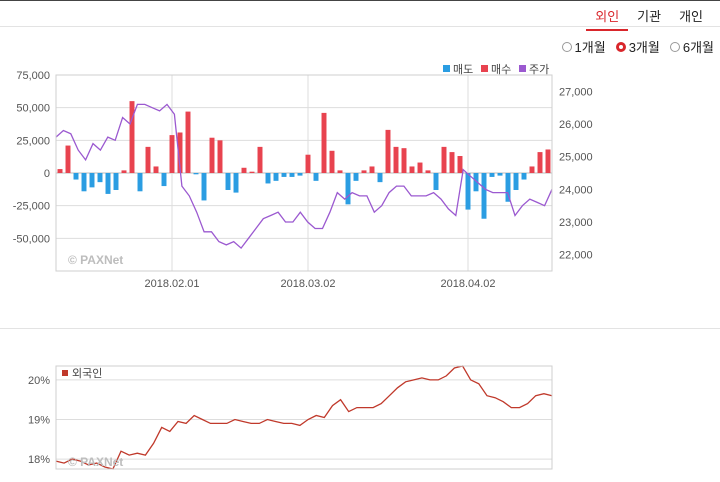 The width and height of the screenshot is (720, 482). I want to click on y-tick-label: 19%, so click(39, 420).